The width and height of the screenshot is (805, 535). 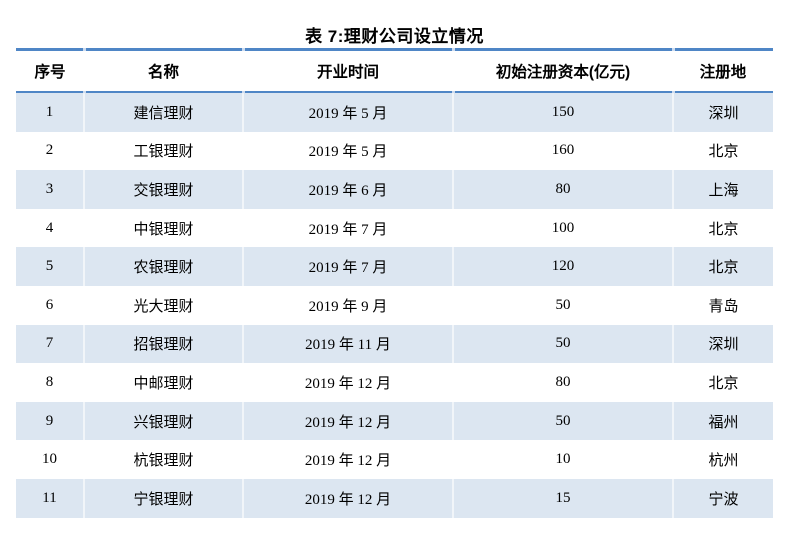 I want to click on table-row: 11 宁银理财 2019 年 12 月 15 宁波, so click(x=394, y=498).